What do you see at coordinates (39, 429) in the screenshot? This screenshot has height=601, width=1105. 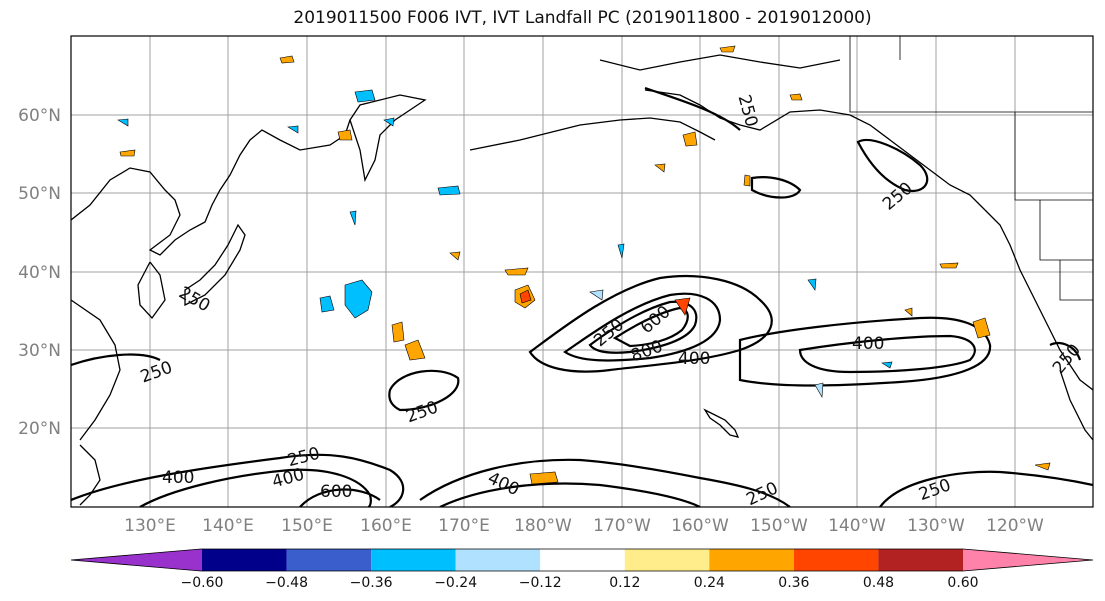 I see `lat-tick-label: 20°N` at bounding box center [39, 429].